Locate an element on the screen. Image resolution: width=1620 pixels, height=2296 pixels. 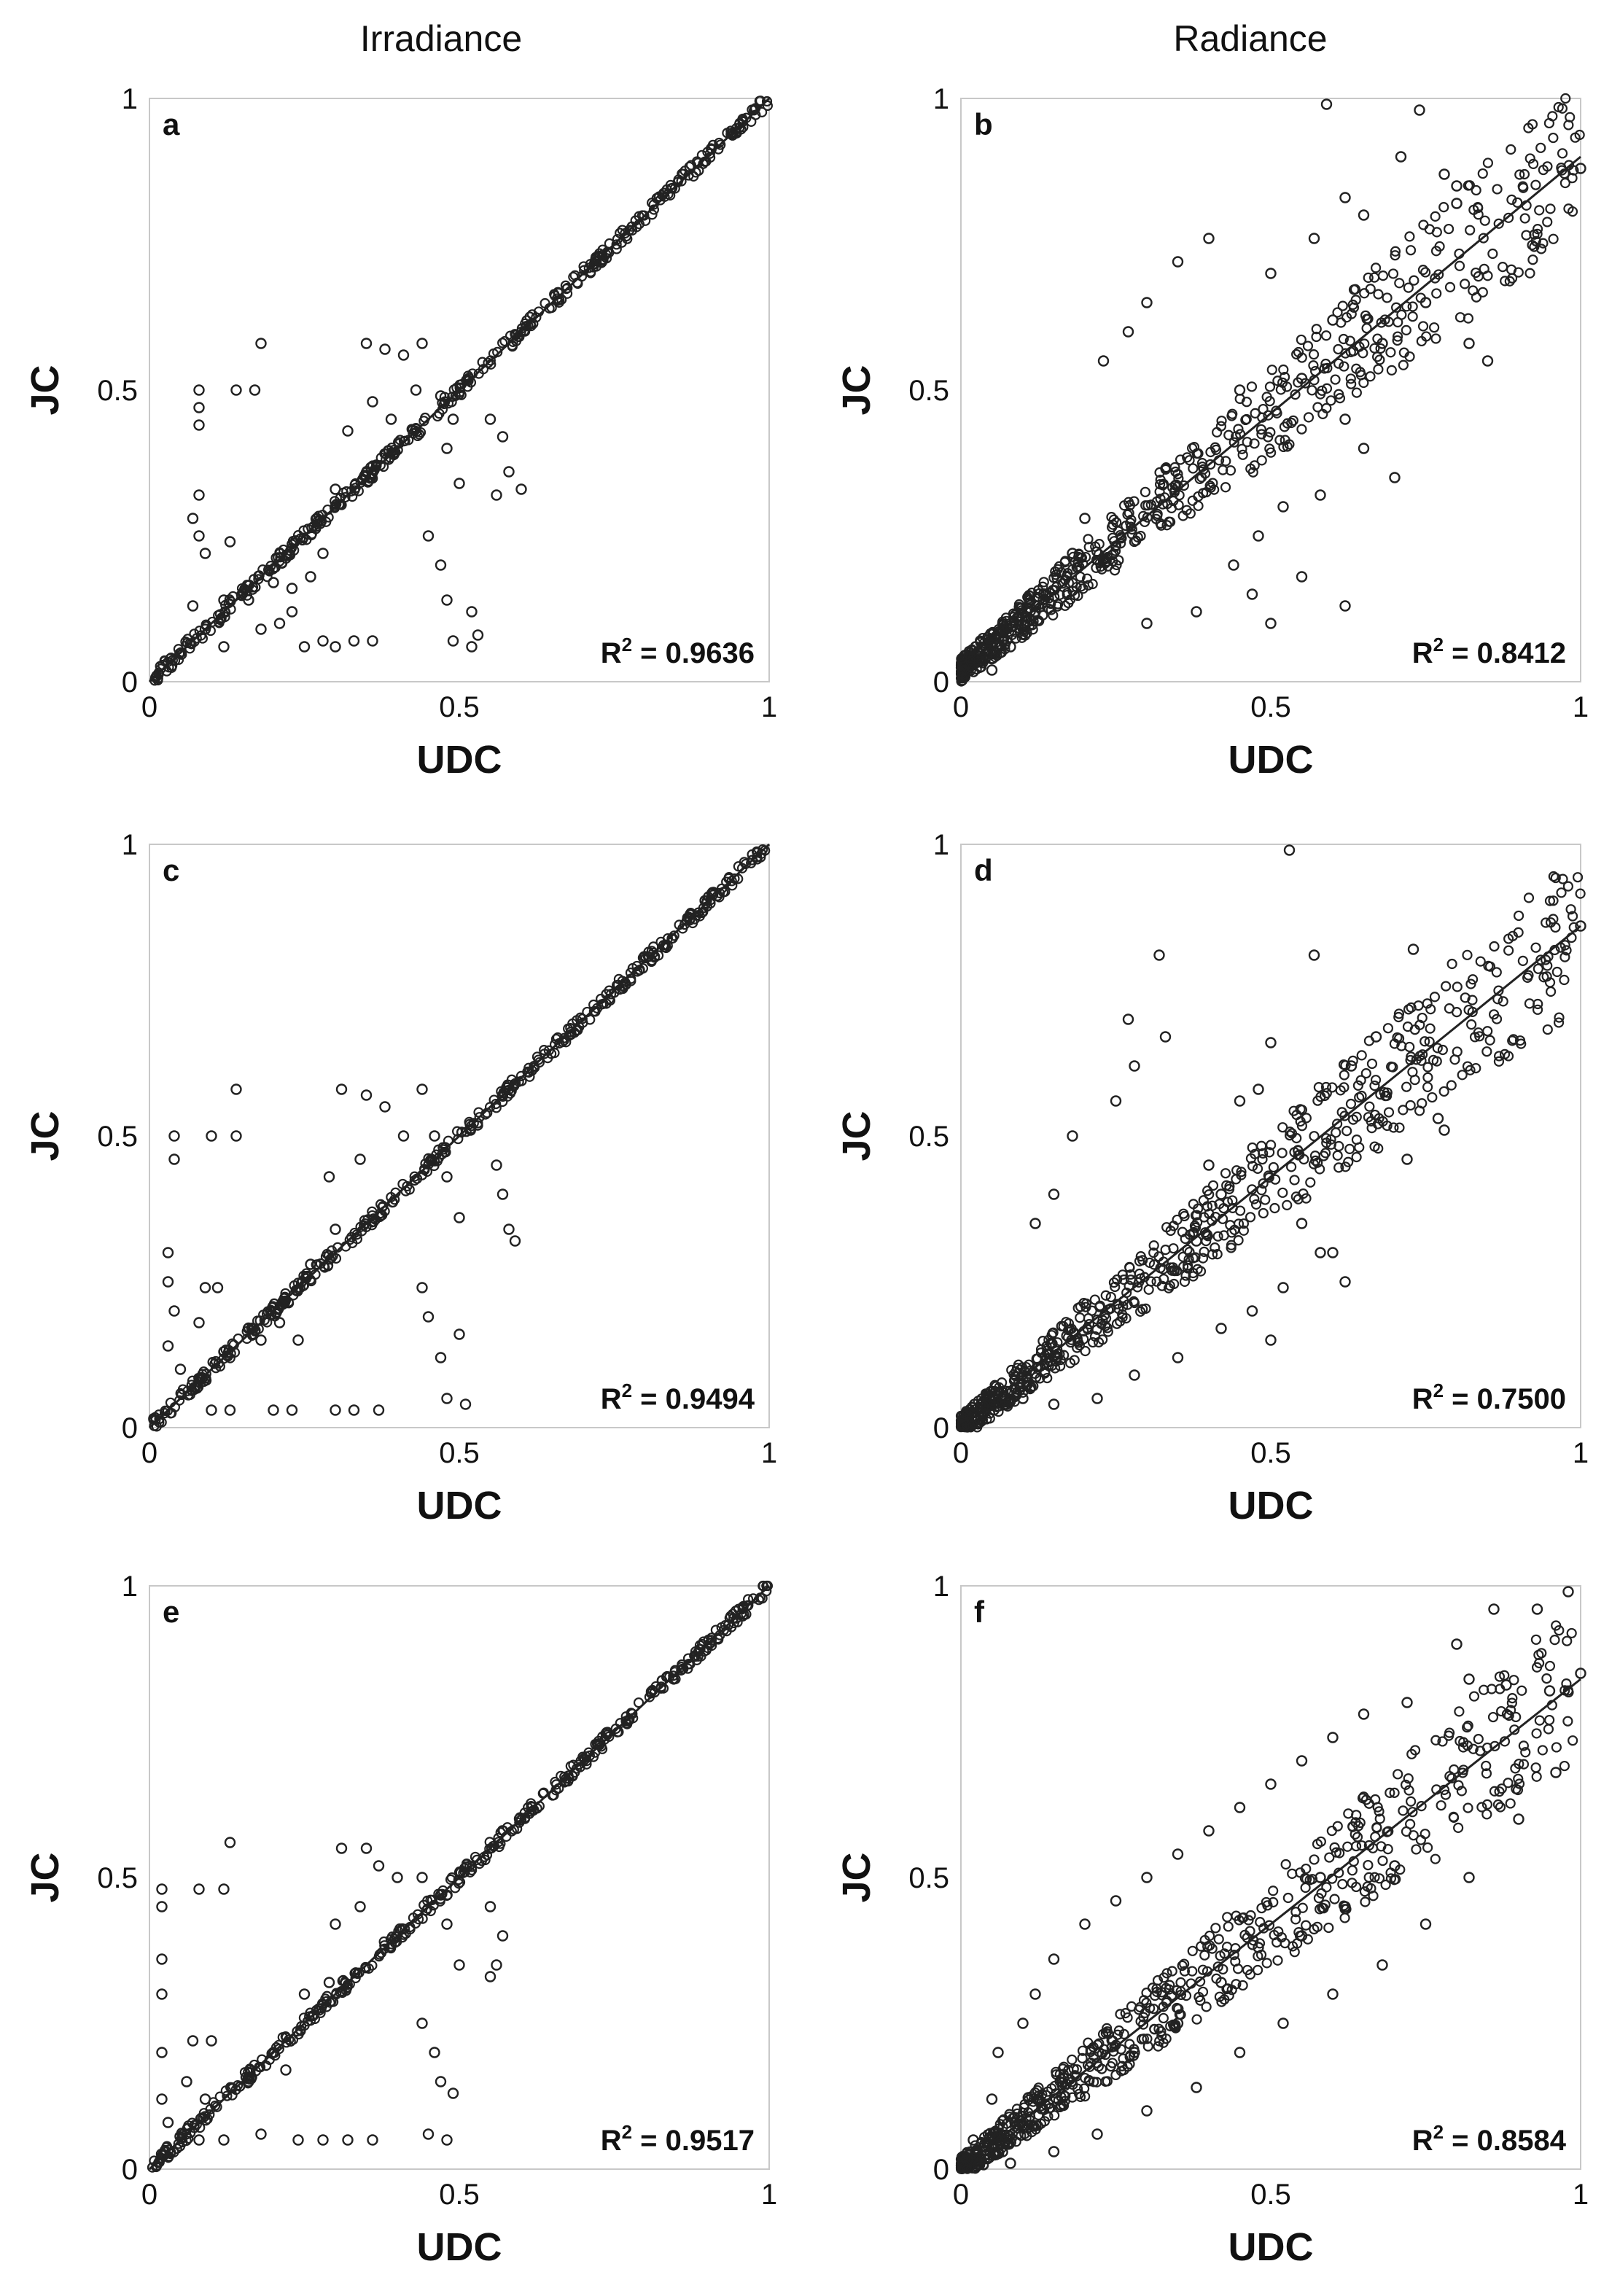
y-axis-title: JC is located at coordinates (45, 1877).